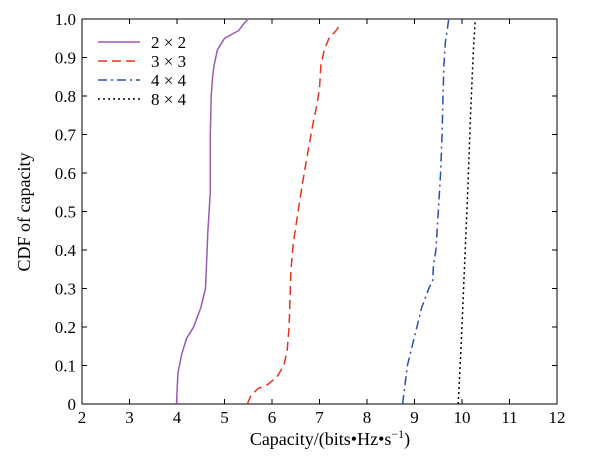 Image resolution: width=603 pixels, height=461 pixels. Describe the element at coordinates (65, 327) in the screenshot. I see `y-tick-label: 0.2` at that location.